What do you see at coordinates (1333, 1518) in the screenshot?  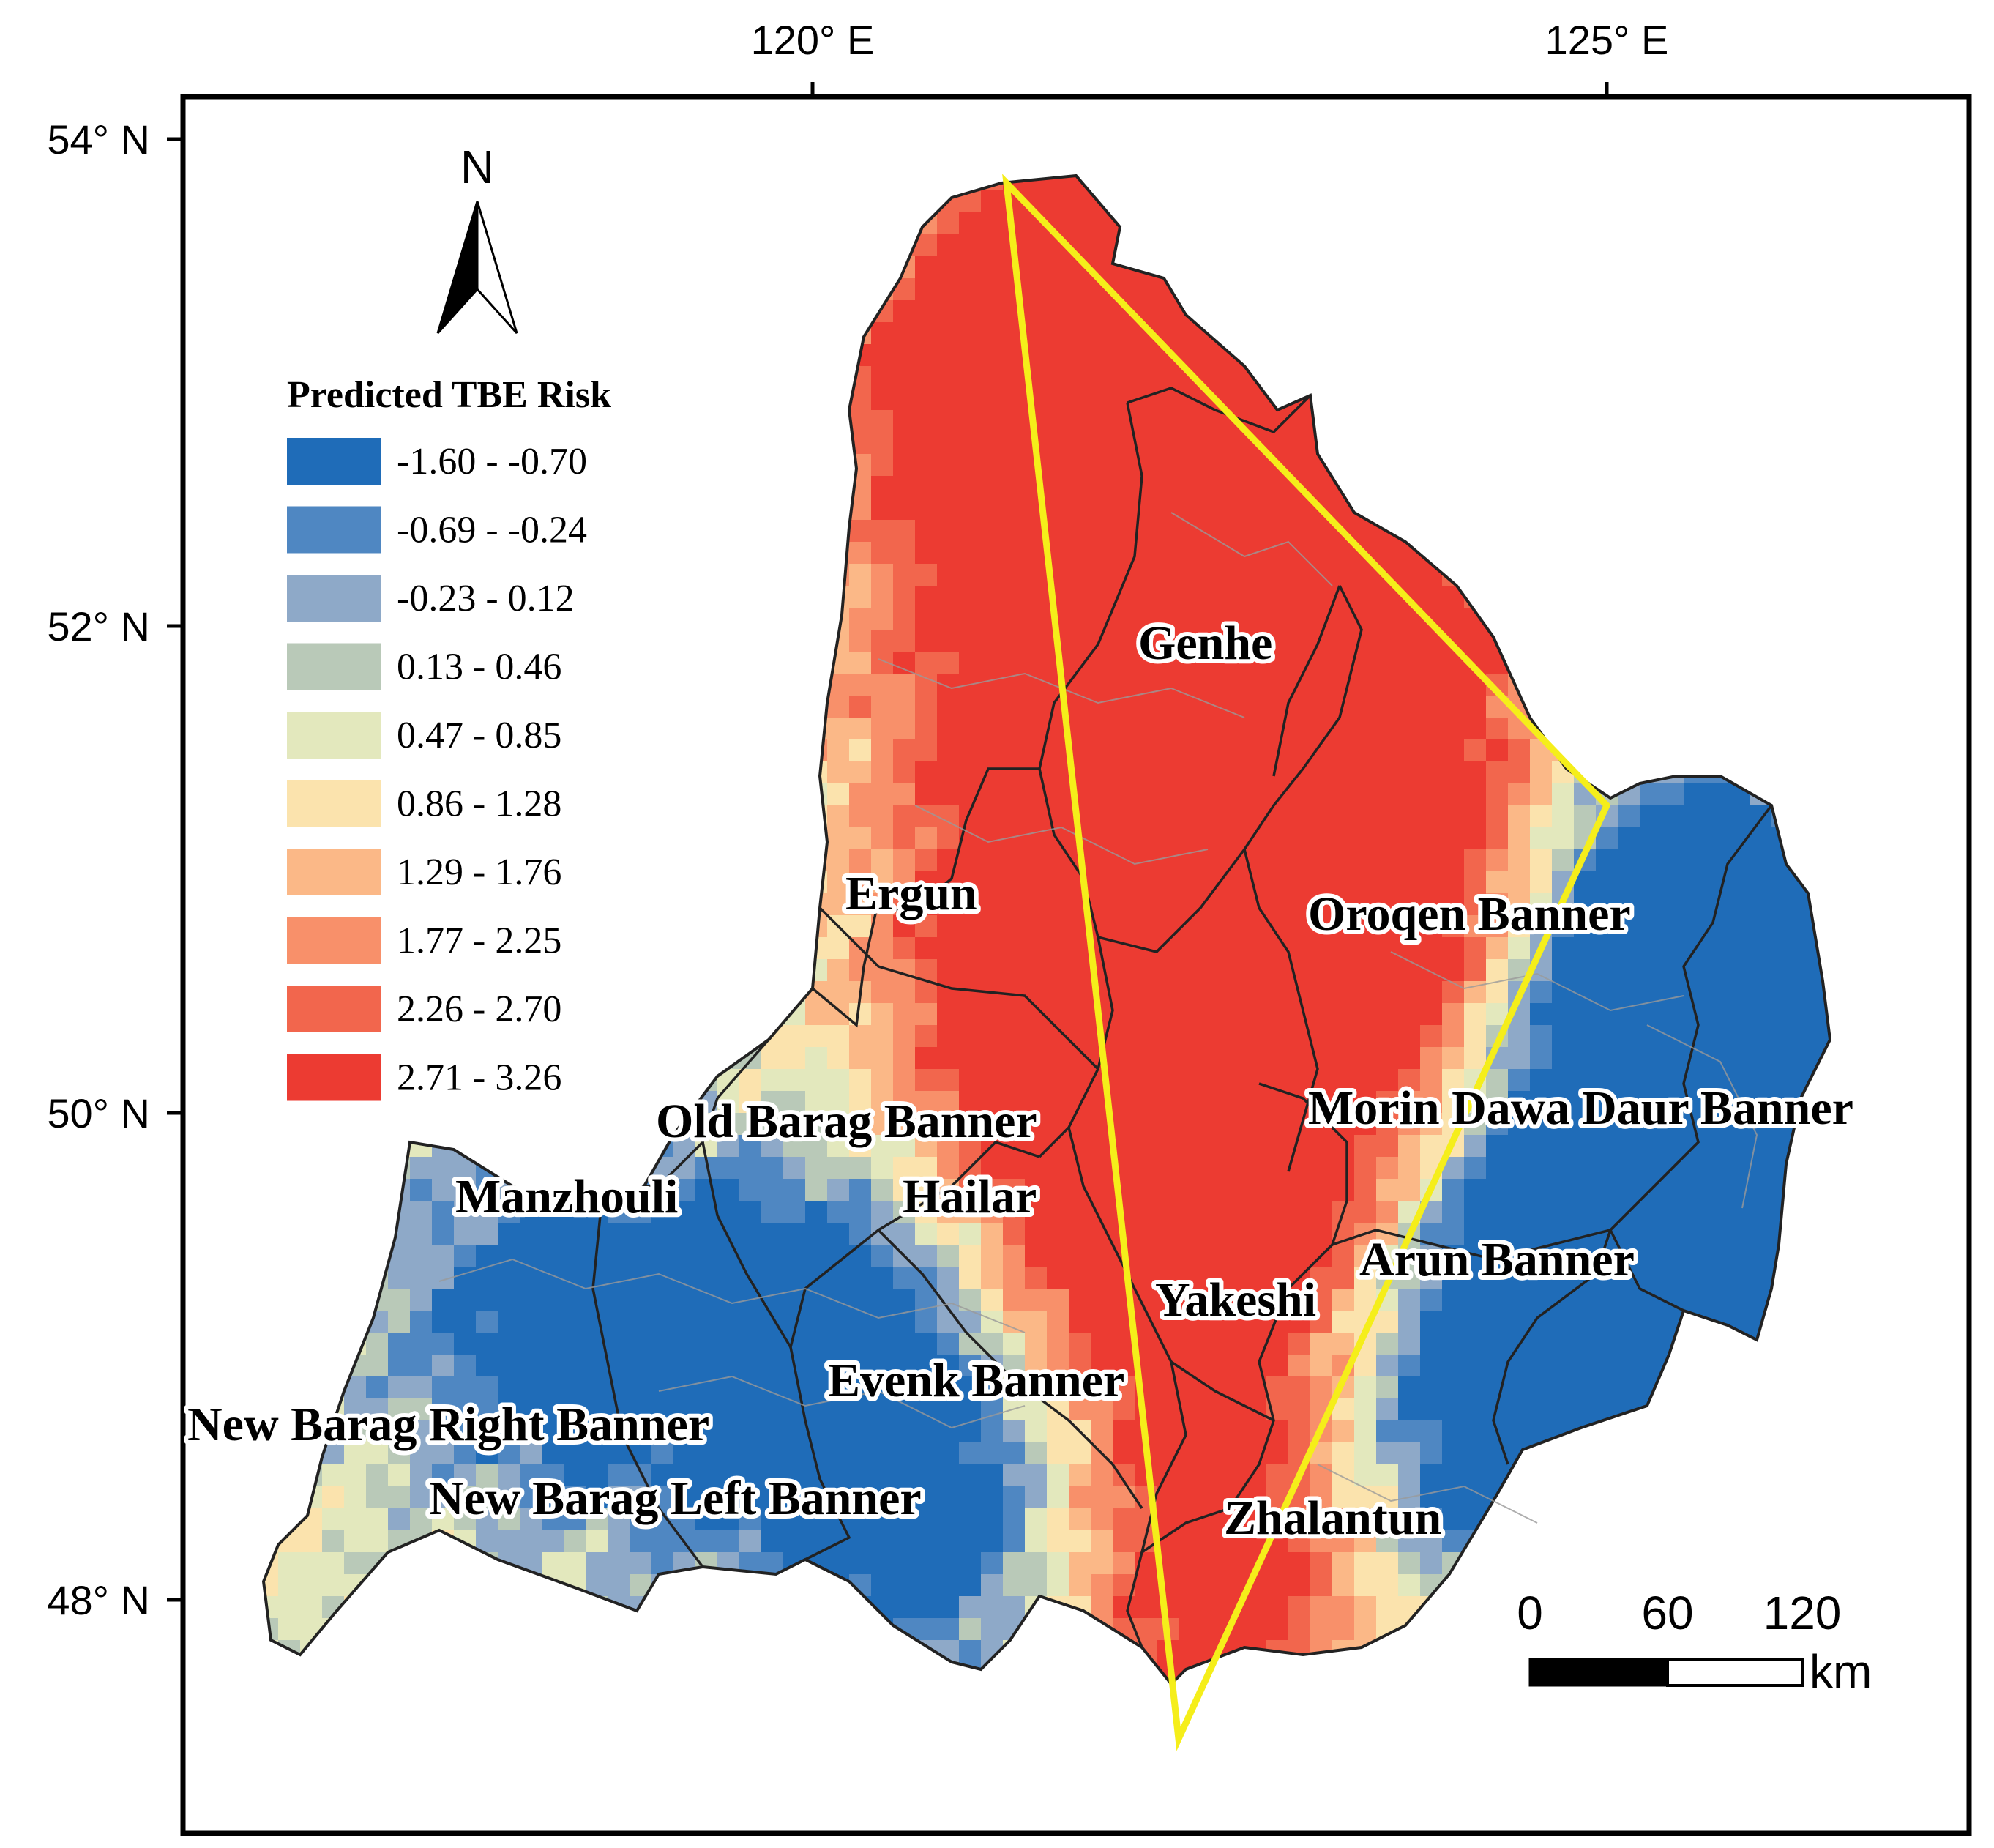 I see `label-zhalantun: Zhalantun` at bounding box center [1333, 1518].